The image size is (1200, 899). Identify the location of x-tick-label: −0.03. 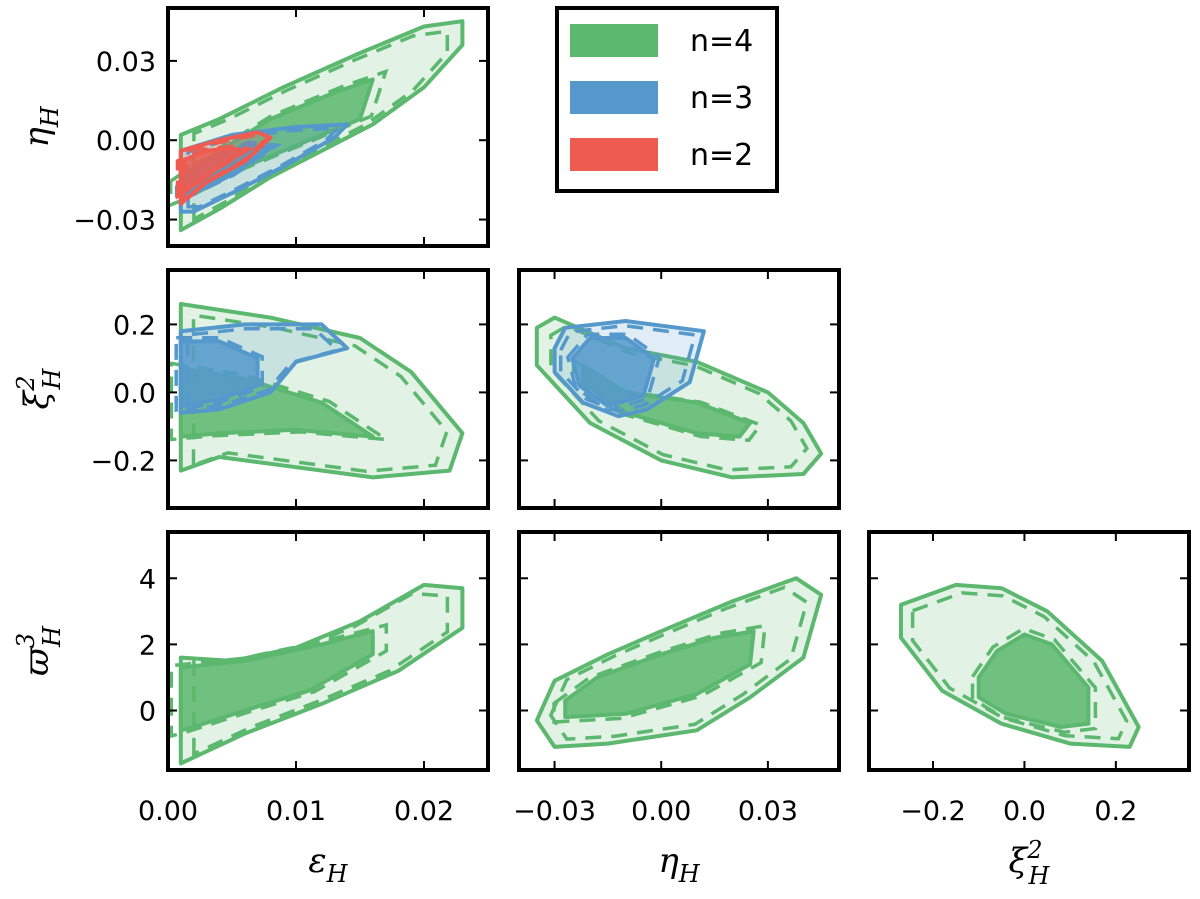
(554, 811).